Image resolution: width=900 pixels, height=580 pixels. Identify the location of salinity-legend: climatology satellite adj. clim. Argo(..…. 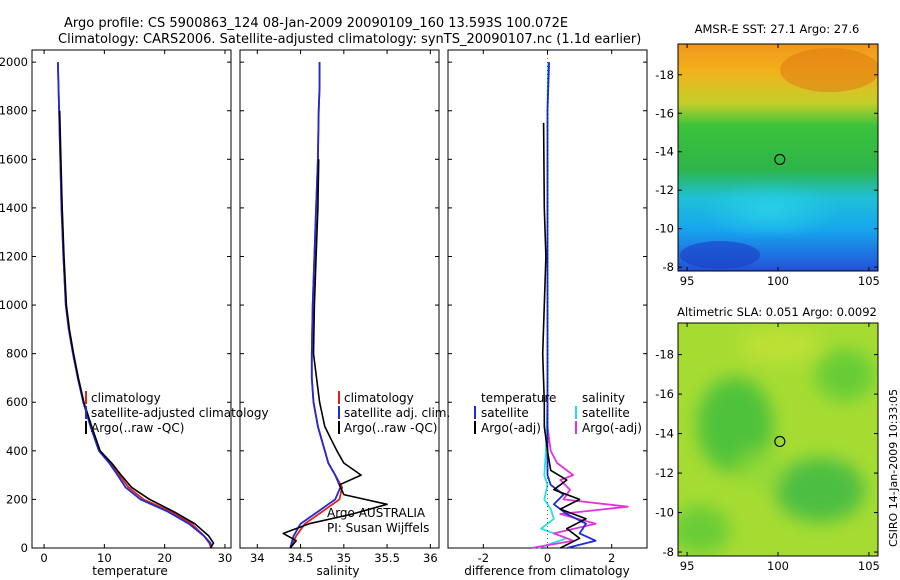
(388, 463).